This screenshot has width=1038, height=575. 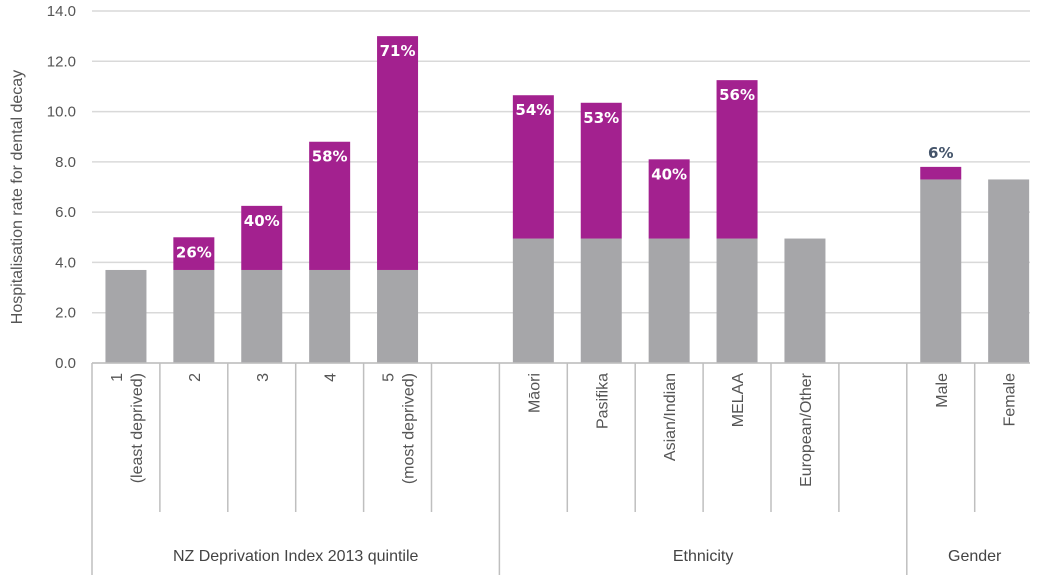 What do you see at coordinates (534, 393) in the screenshot?
I see `category-label: Māori` at bounding box center [534, 393].